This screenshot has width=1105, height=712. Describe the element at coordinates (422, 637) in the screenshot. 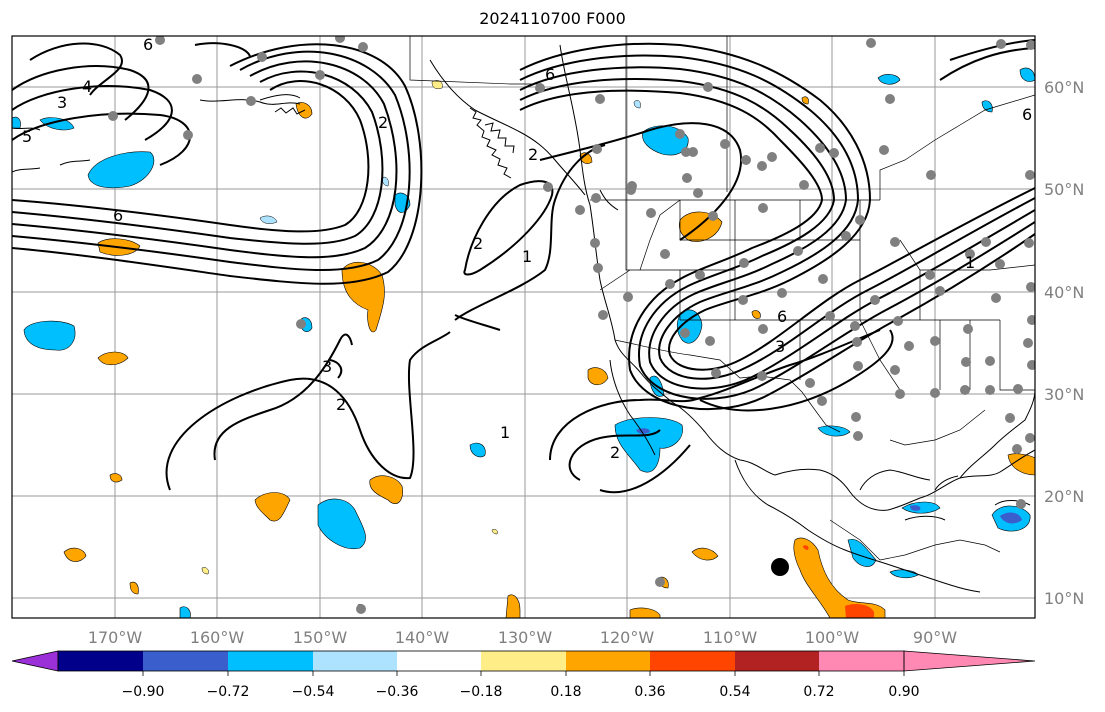

I see `lon-label: 140°W` at that location.